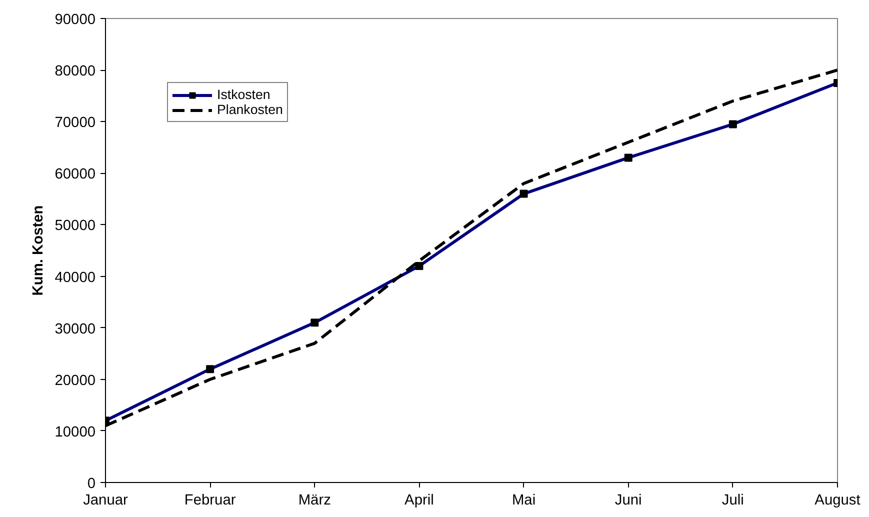 This screenshot has height=517, width=869. I want to click on y-axis-title: Kum. Kosten, so click(38, 250).